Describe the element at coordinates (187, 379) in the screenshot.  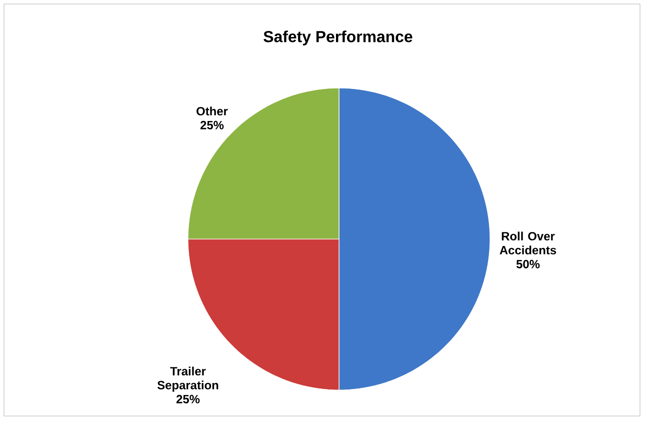
I see `slice-label: Trailer Separation` at that location.